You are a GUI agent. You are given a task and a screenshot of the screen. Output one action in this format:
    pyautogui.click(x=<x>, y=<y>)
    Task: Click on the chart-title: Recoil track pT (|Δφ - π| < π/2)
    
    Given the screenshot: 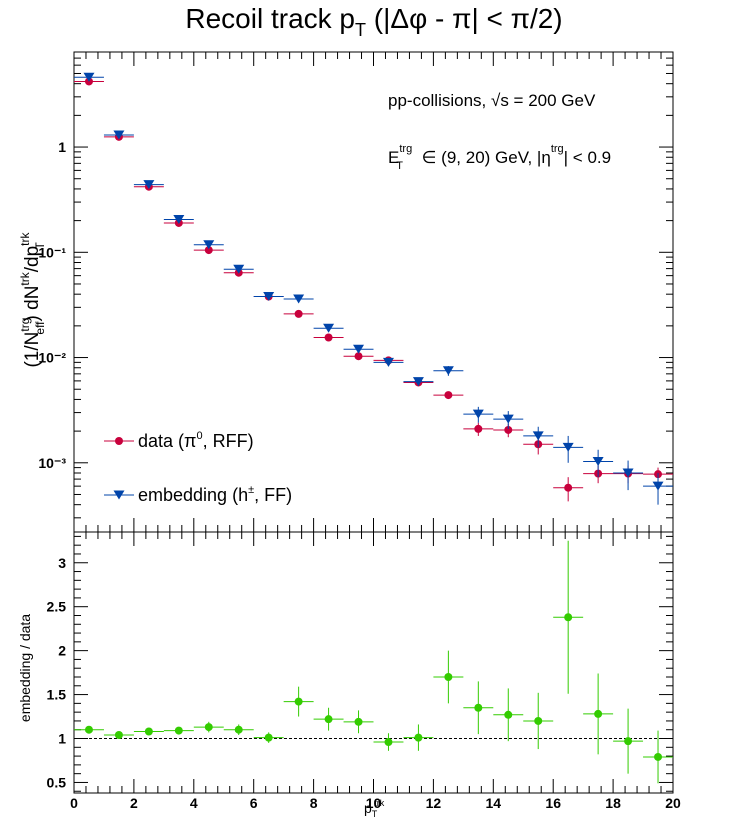 What is the action you would take?
    pyautogui.click(x=373, y=21)
    